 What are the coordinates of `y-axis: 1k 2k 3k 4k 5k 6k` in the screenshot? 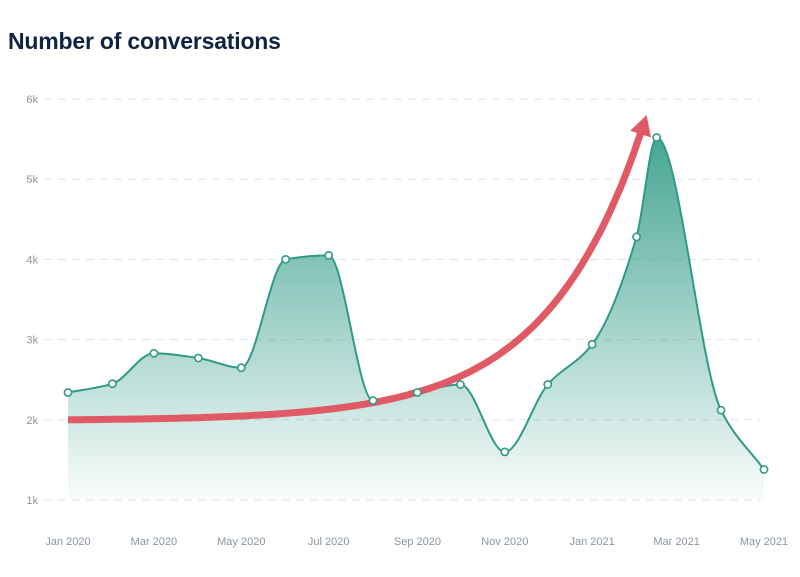 It's located at (32, 300).